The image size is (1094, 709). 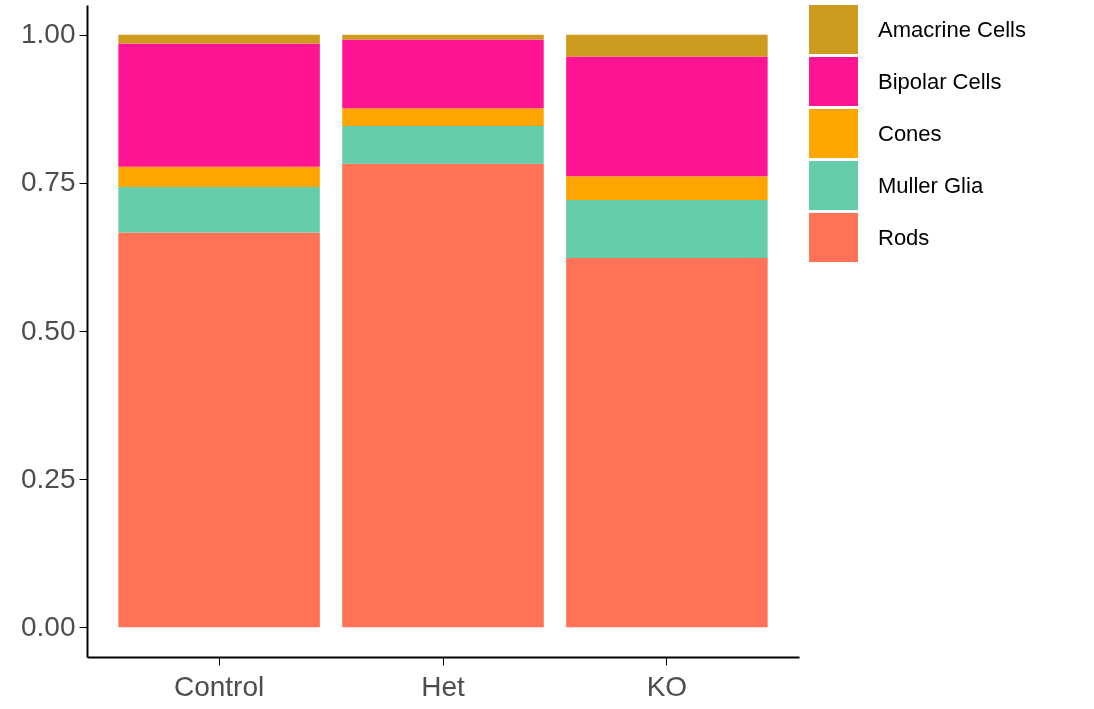 I want to click on y-tick-label: 0.00, so click(x=48, y=626).